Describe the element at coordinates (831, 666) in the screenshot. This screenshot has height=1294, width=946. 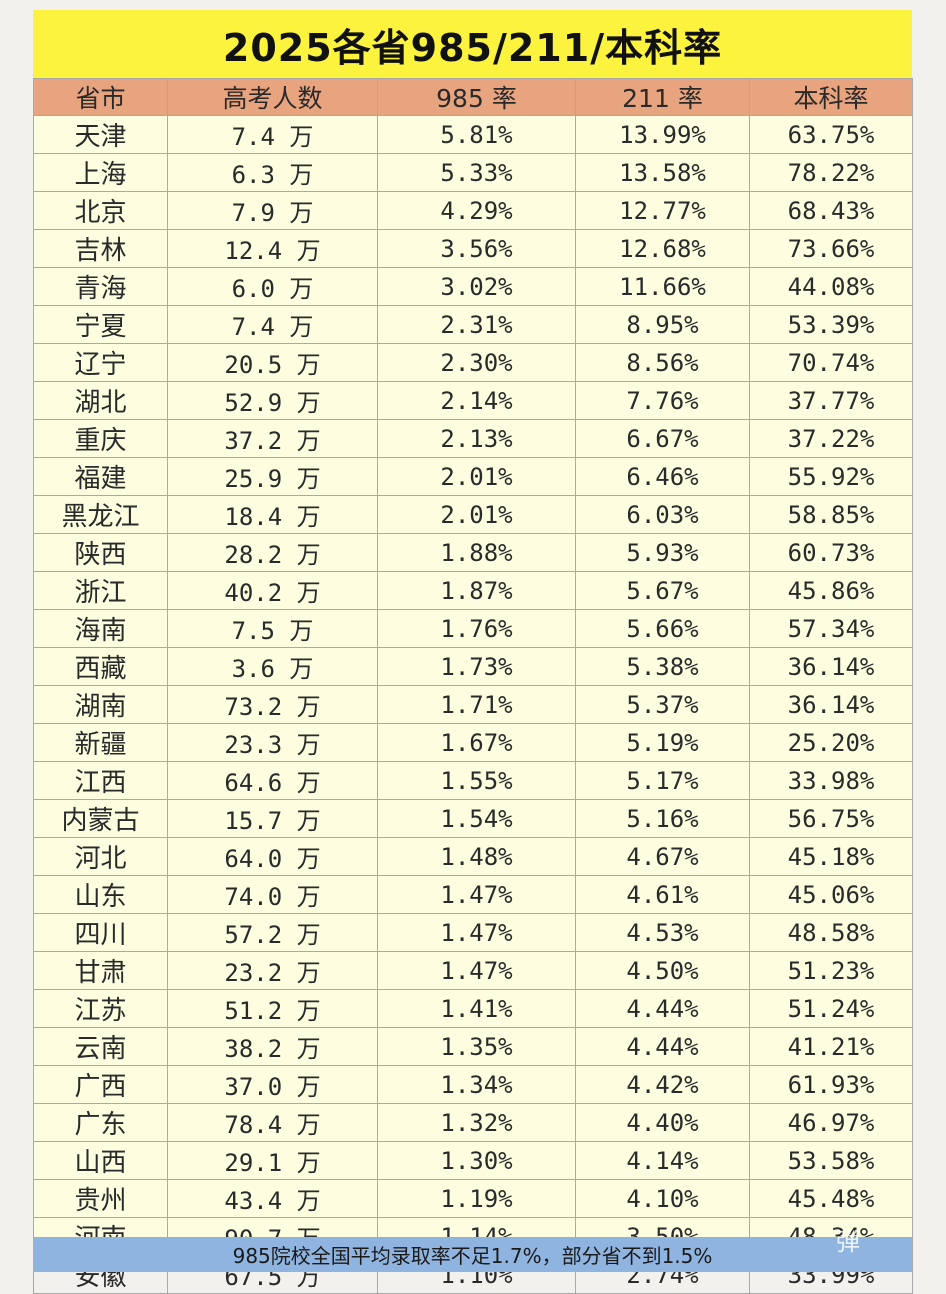
I see `undergrad-rate-cell: 36.14%` at that location.